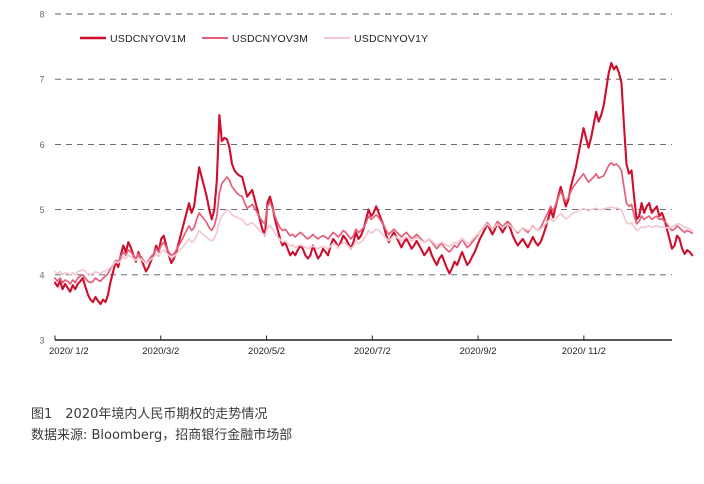 The image size is (704, 484). What do you see at coordinates (41, 15) in the screenshot?
I see `y-tick-label: 8` at bounding box center [41, 15].